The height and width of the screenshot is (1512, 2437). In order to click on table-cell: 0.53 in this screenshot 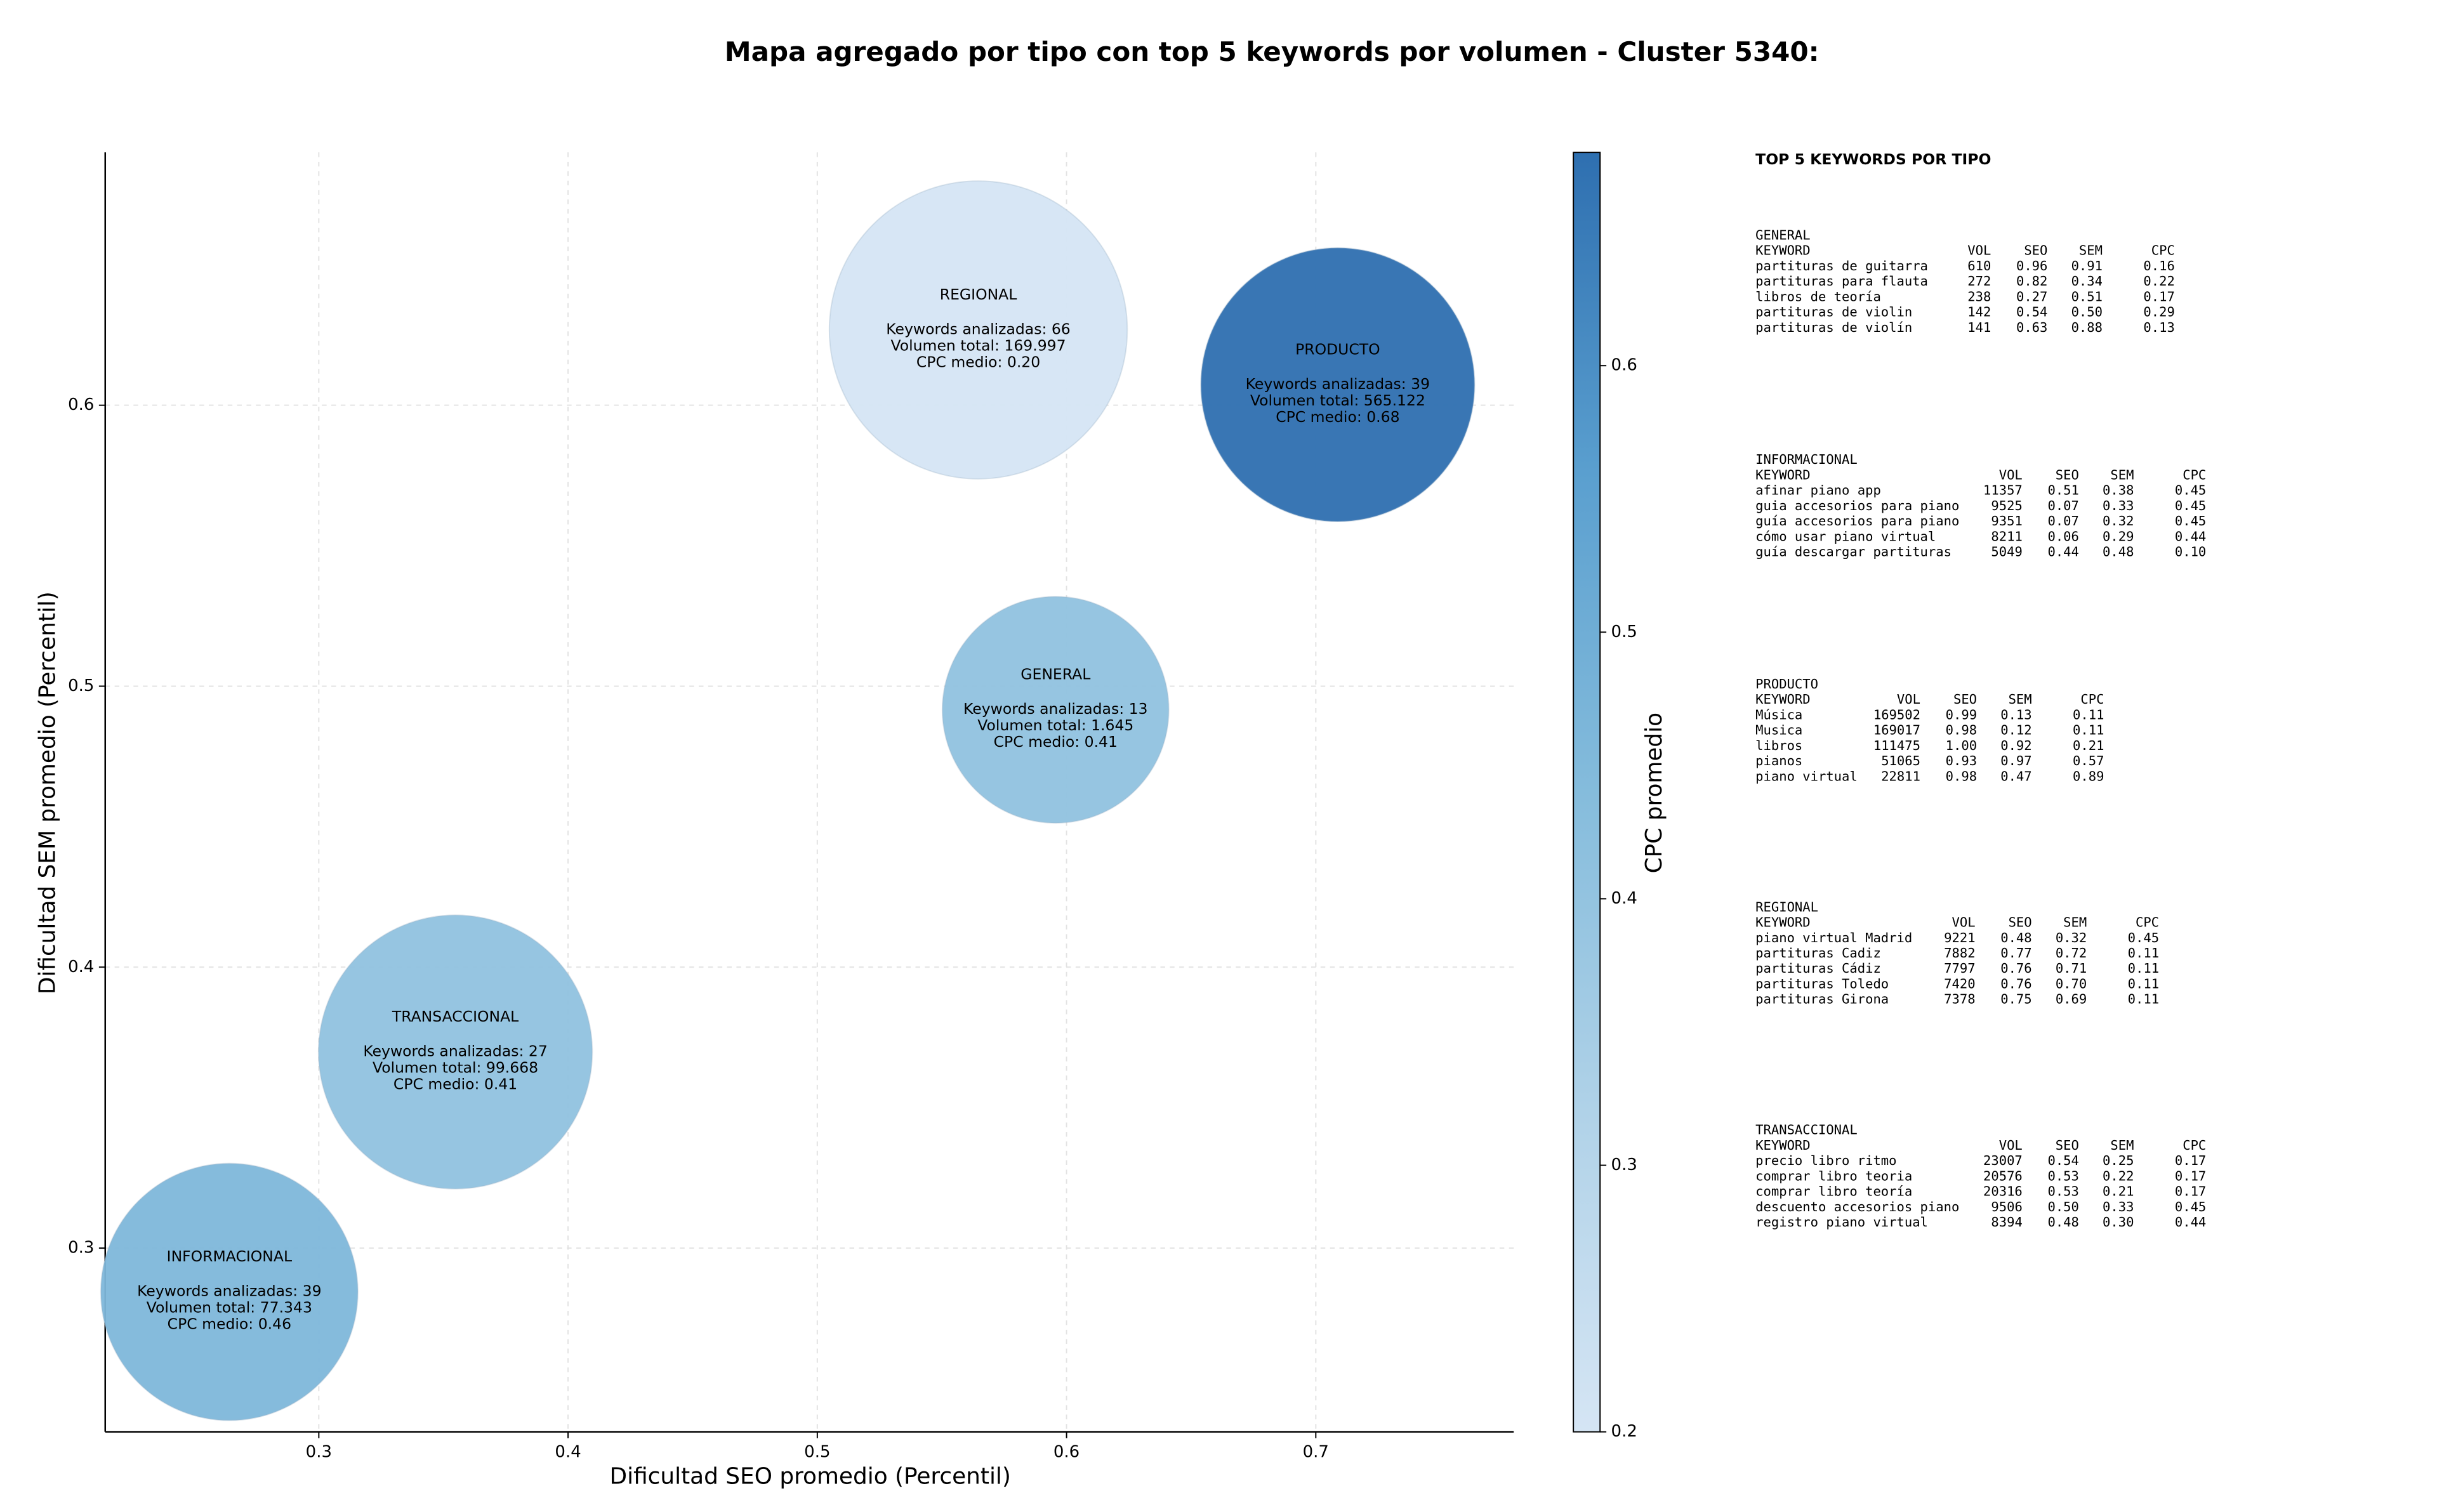, I will do `click(2062, 1176)`.